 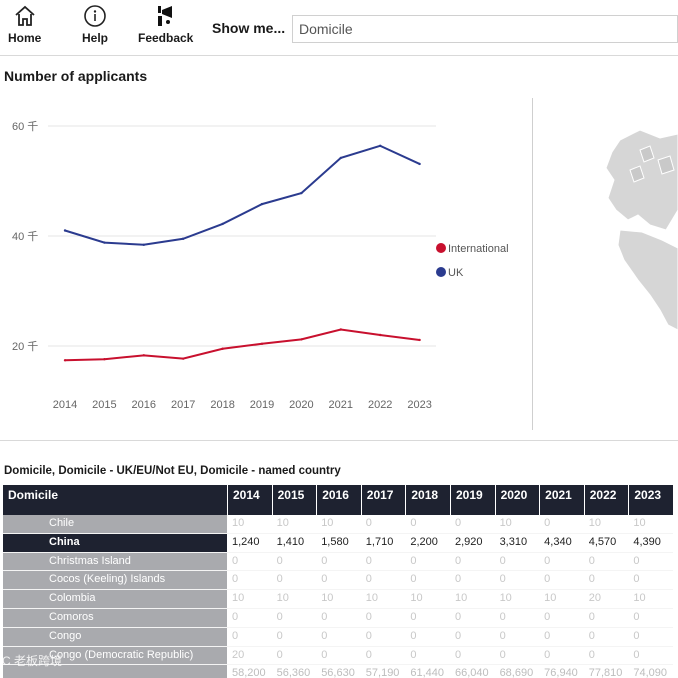 What do you see at coordinates (650, 543) in the screenshot?
I see `row-value-cell: 4,390` at bounding box center [650, 543].